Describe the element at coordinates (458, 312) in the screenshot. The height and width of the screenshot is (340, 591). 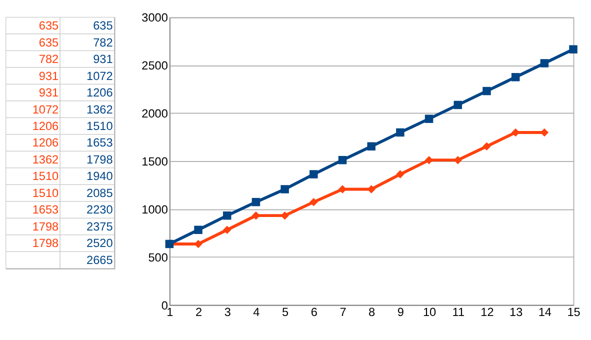
I see `x-tick-label: 11` at that location.